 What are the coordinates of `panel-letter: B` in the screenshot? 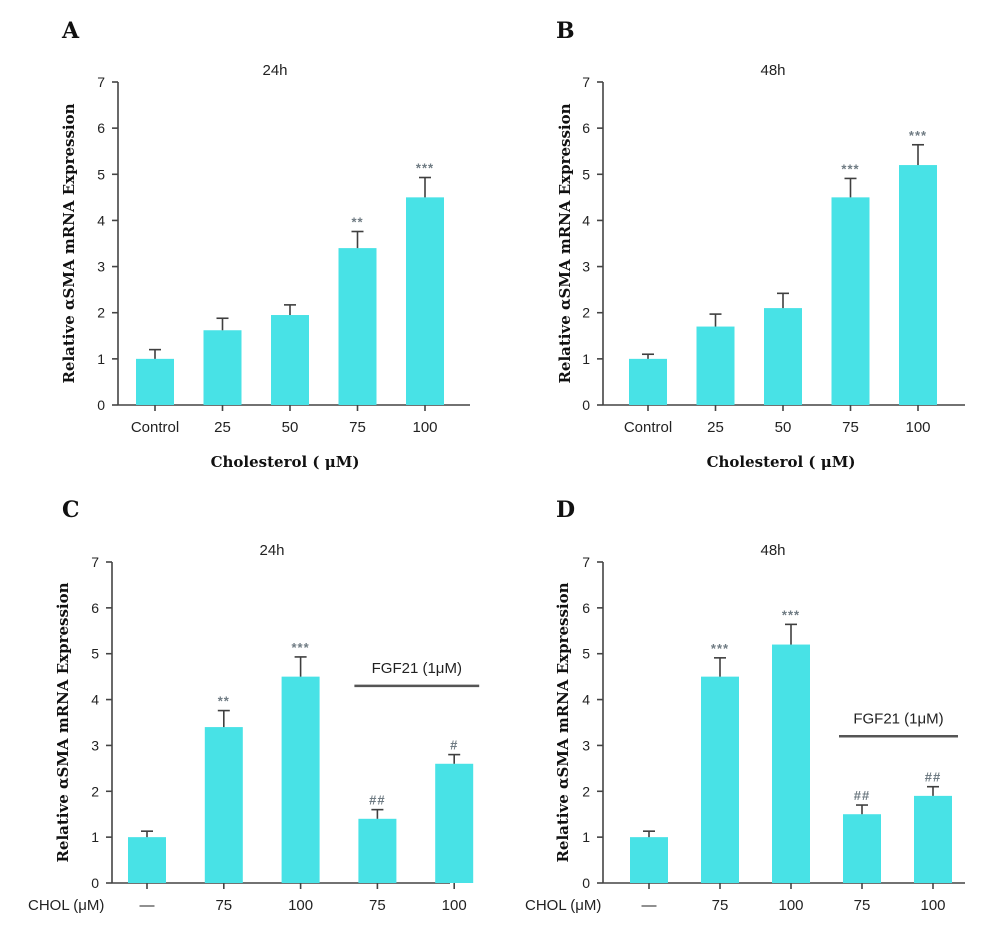 It's located at (565, 31).